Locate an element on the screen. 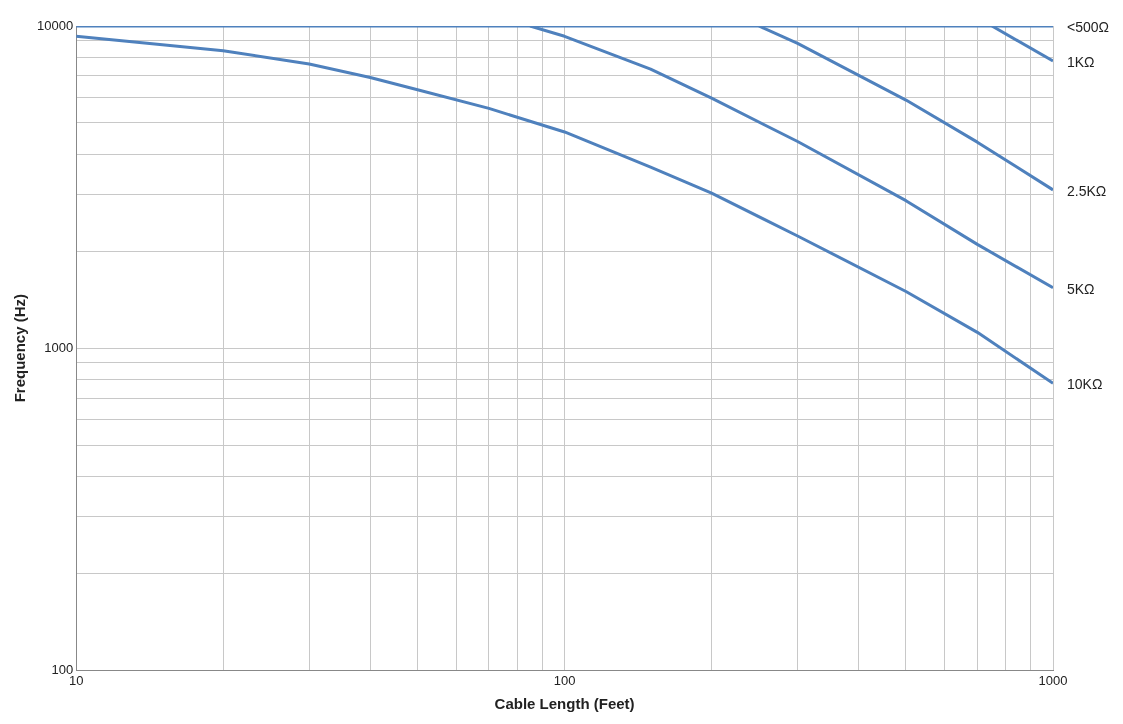 Image resolution: width=1123 pixels, height=724 pixels. series-label: 1KΩ is located at coordinates (1081, 61).